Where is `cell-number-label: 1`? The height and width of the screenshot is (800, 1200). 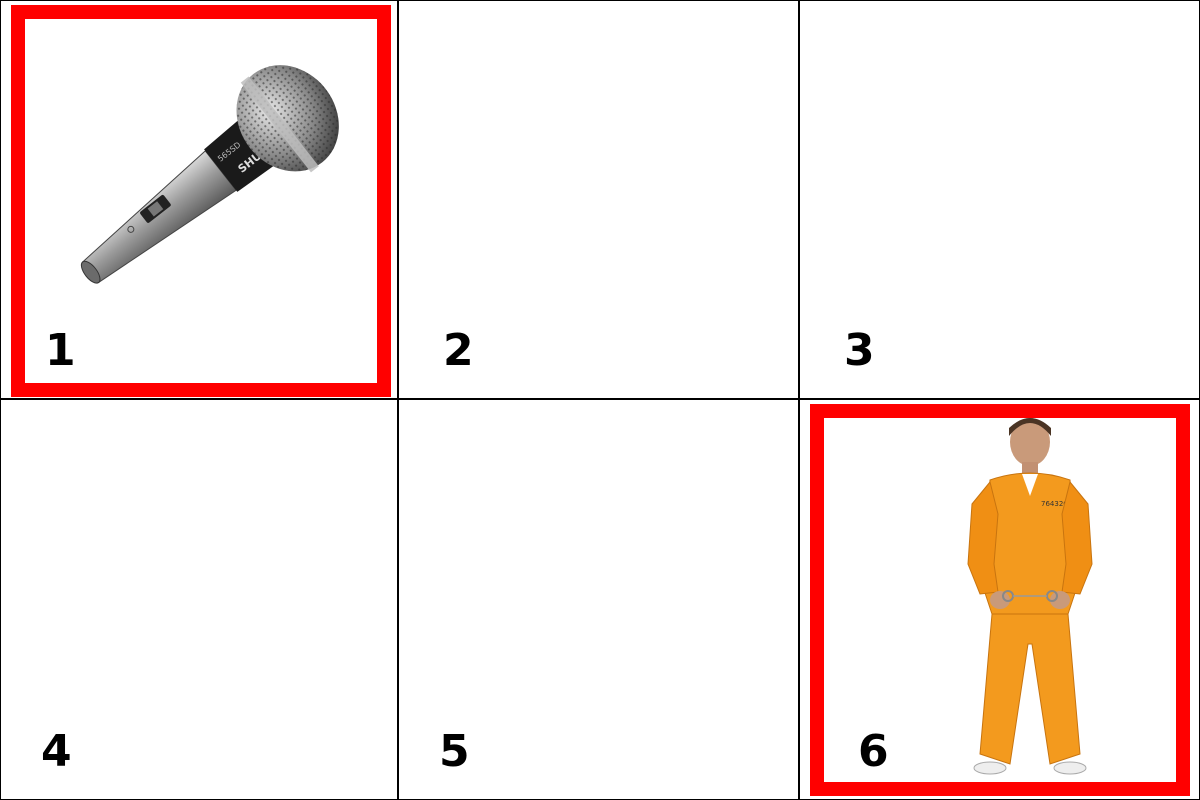
cell-number-label: 1 is located at coordinates (60, 350).